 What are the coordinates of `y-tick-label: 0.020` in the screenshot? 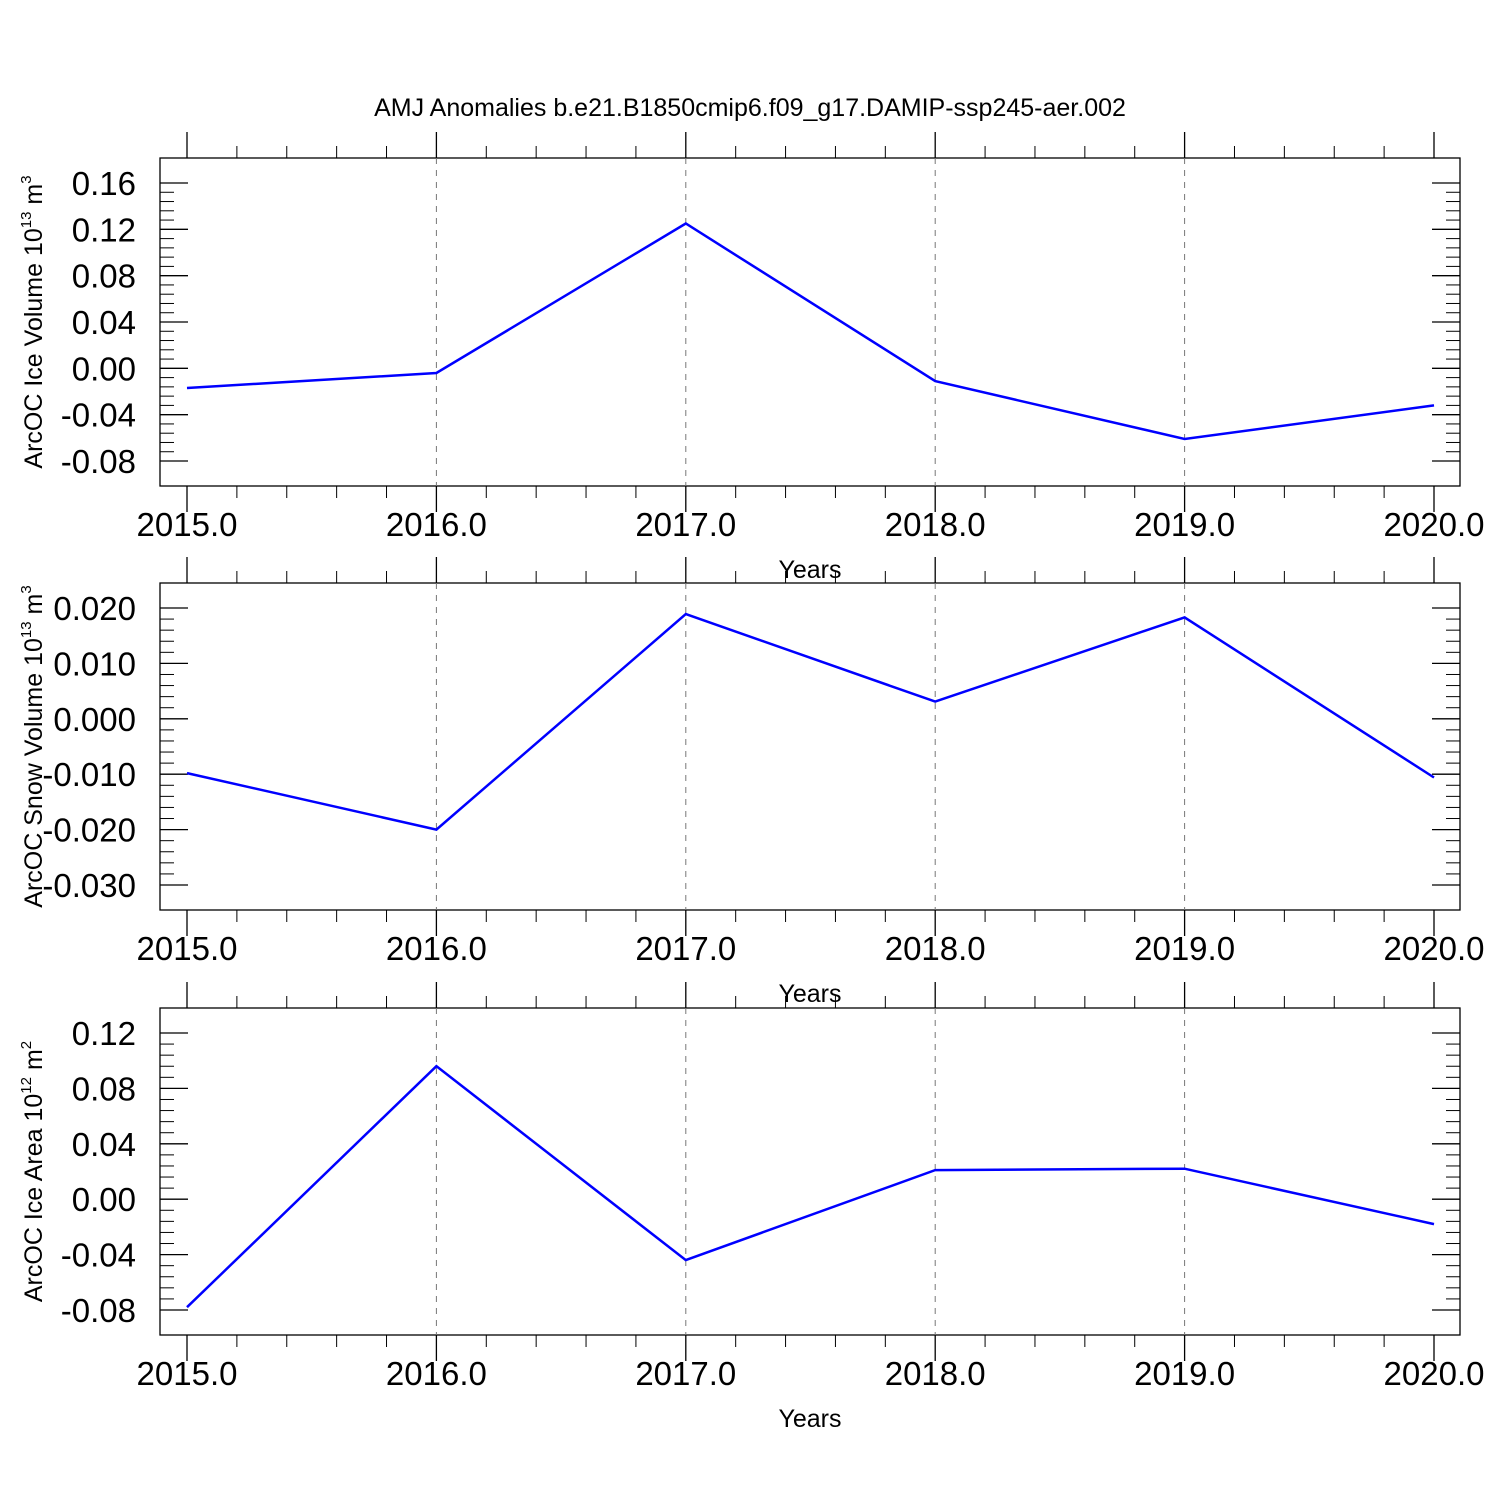 It's located at (94, 608).